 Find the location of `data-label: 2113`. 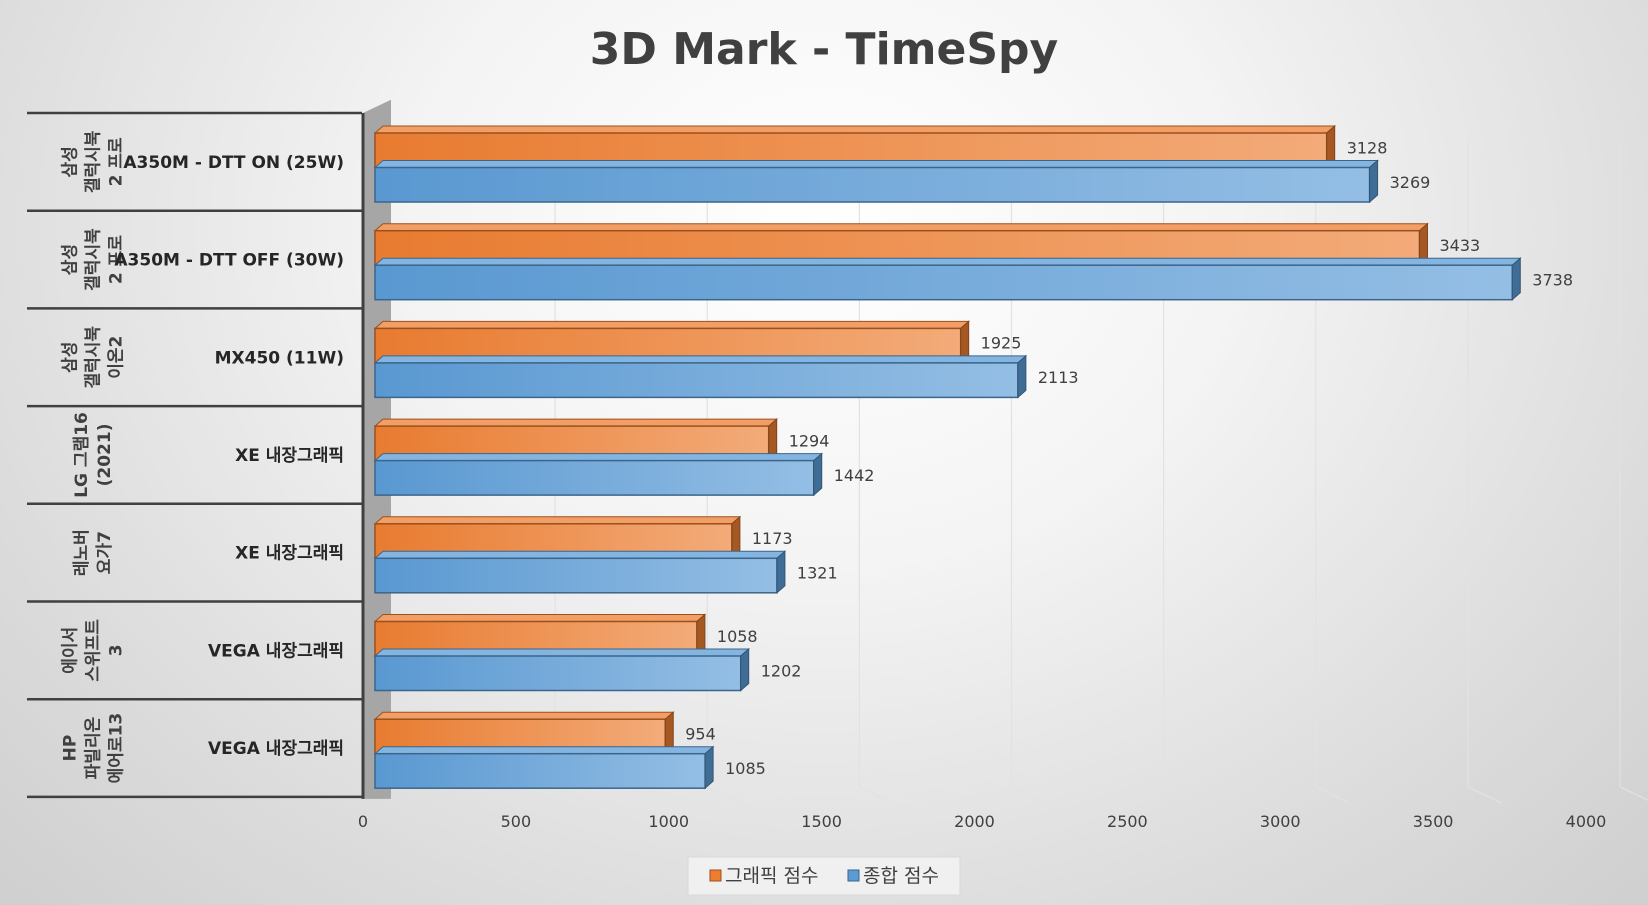

data-label: 2113 is located at coordinates (1058, 377).